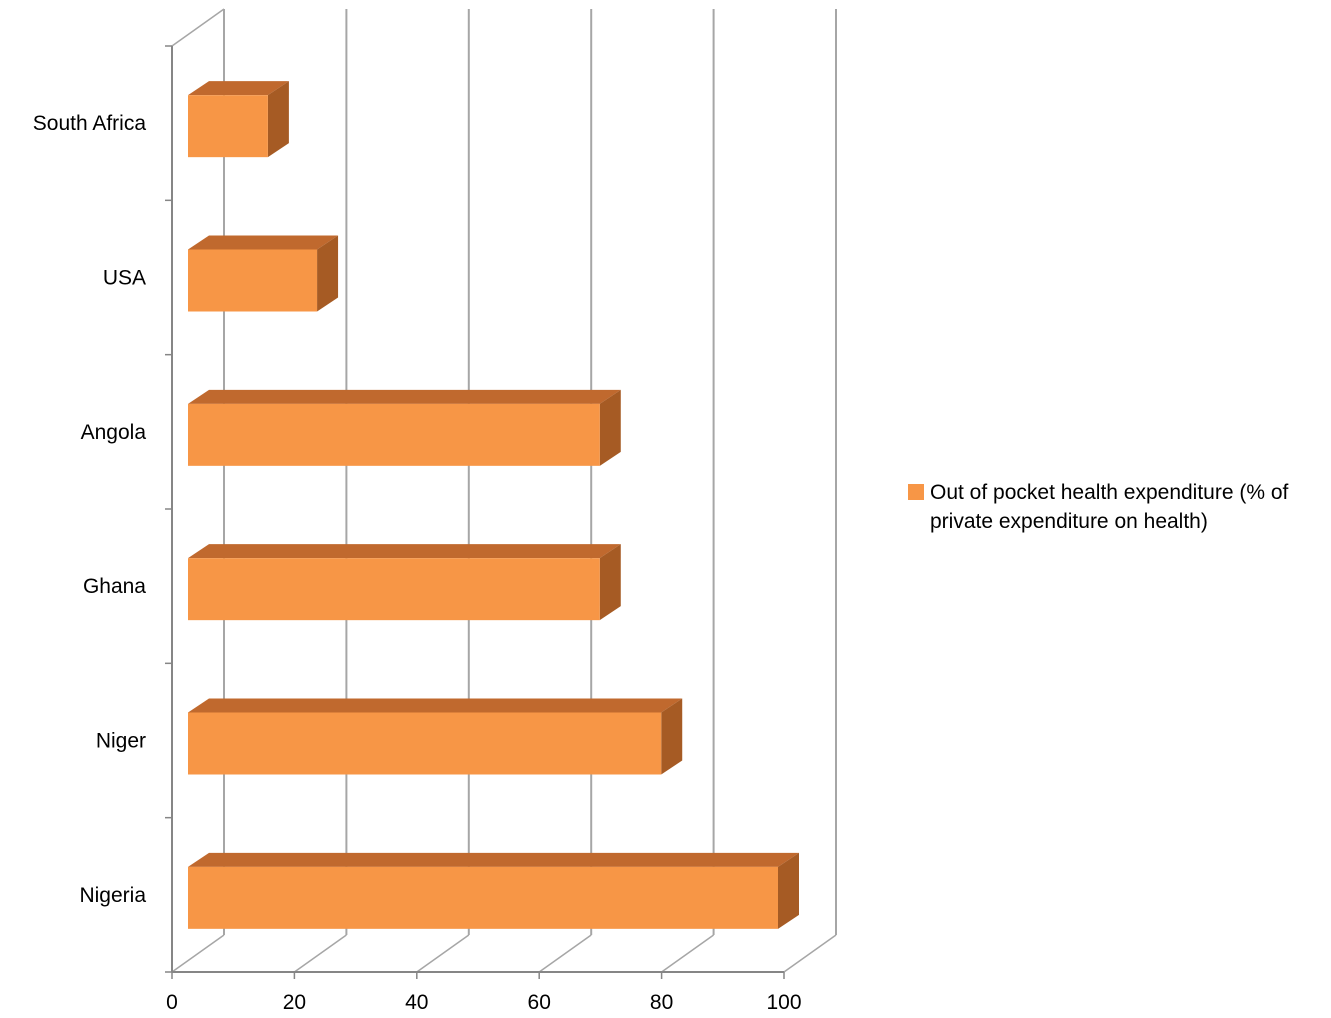  What do you see at coordinates (90, 123) in the screenshot?
I see `y-tick-label: South Africa` at bounding box center [90, 123].